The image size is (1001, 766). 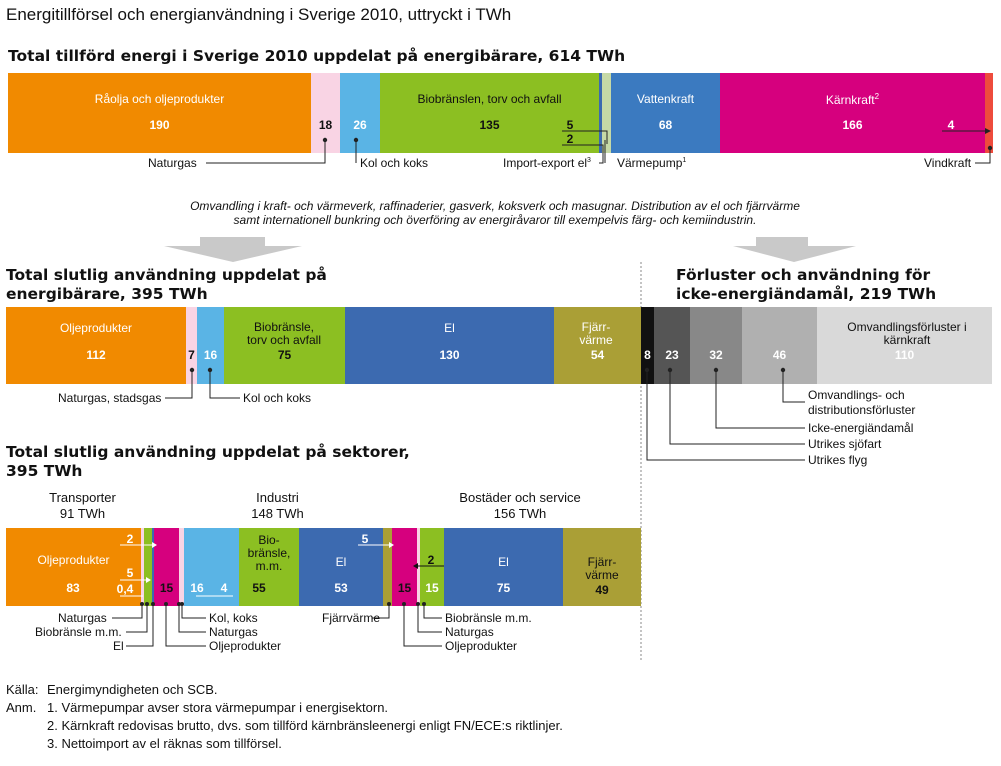 I want to click on sector-value-olja-i: 15, so click(x=166, y=588).